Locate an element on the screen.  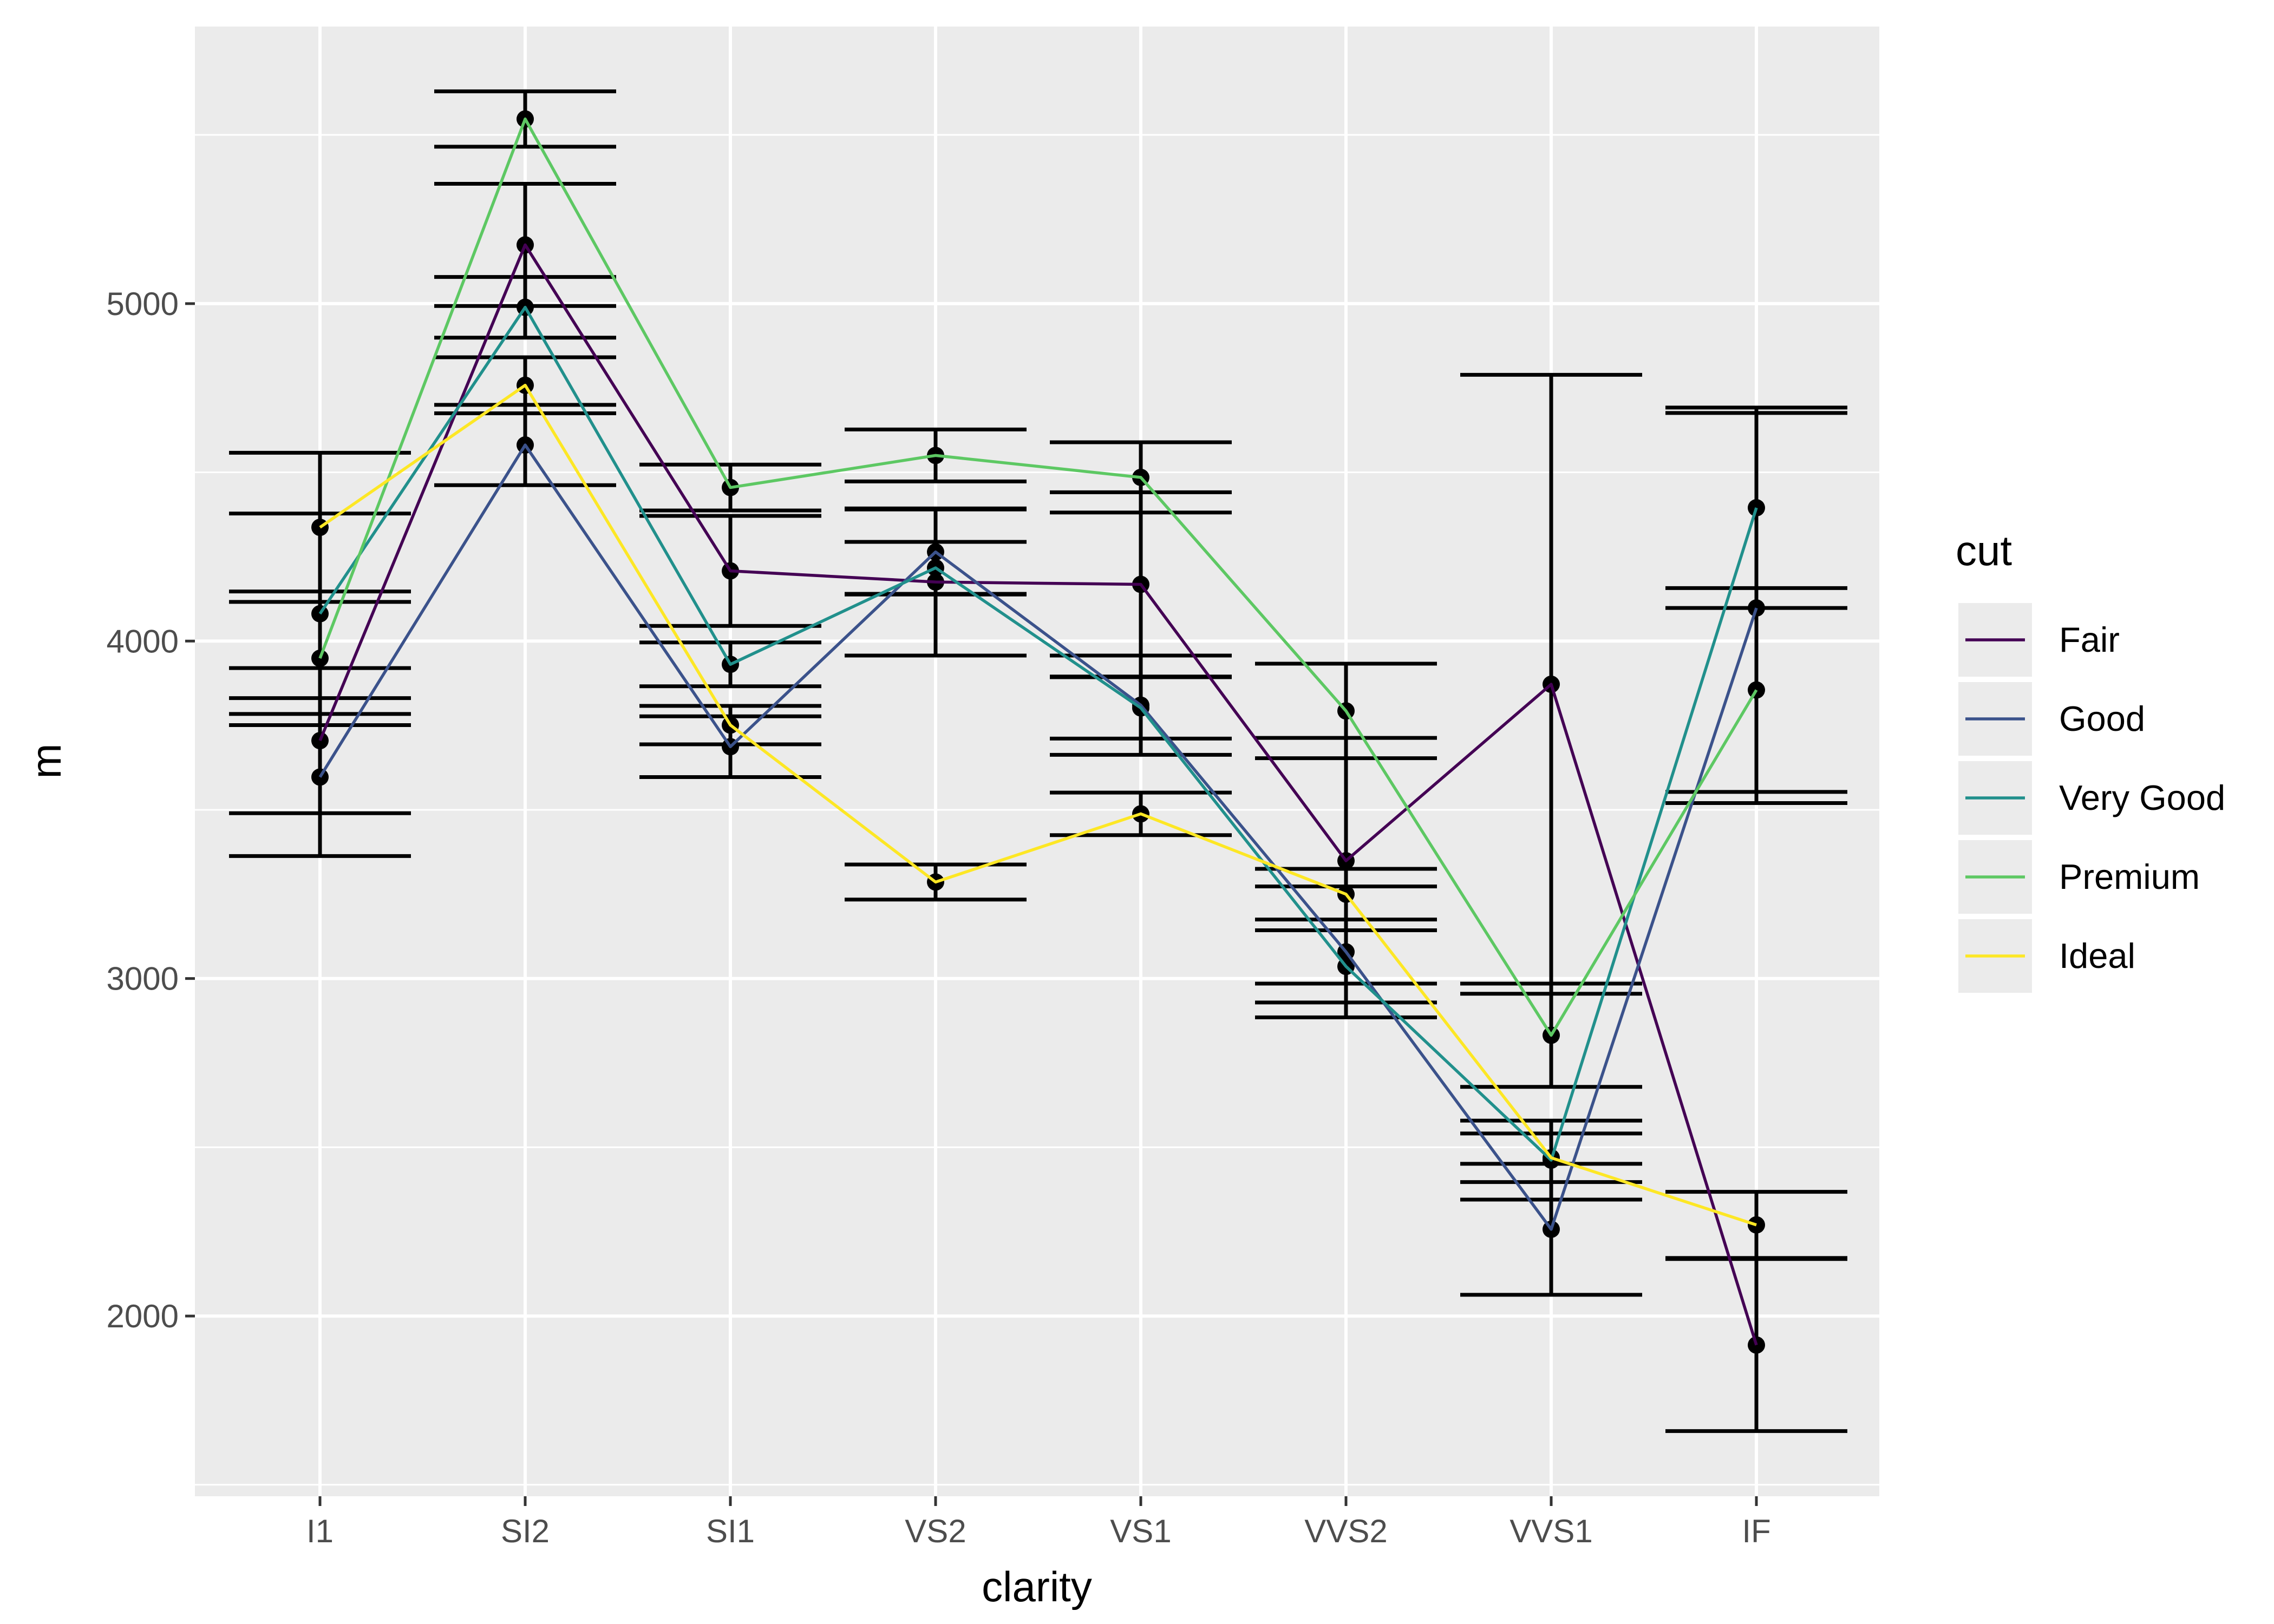
y-tick-label: 5000 is located at coordinates (143, 304).